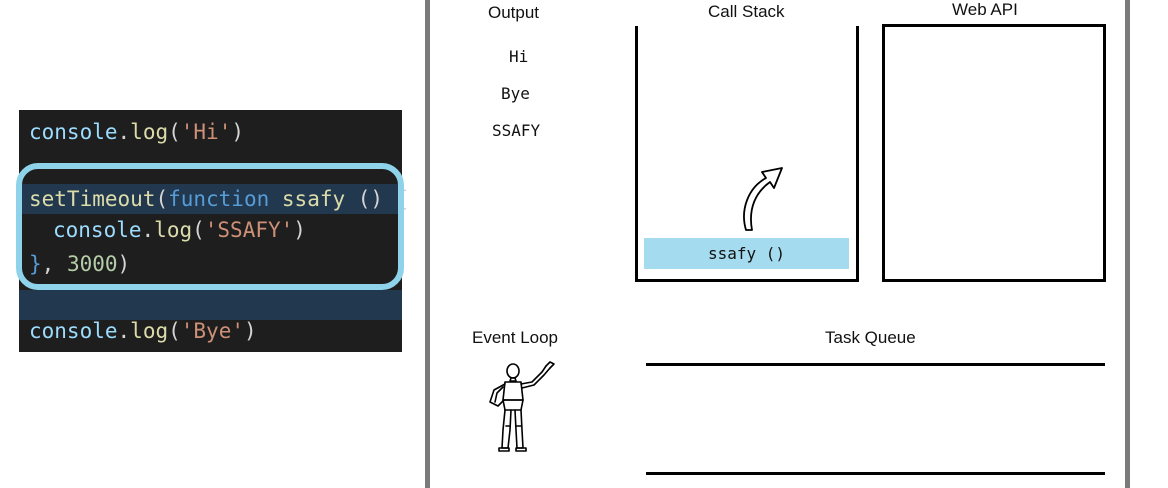  Describe the element at coordinates (746, 253) in the screenshot. I see `call-stack-frame: ssafy ()` at that location.